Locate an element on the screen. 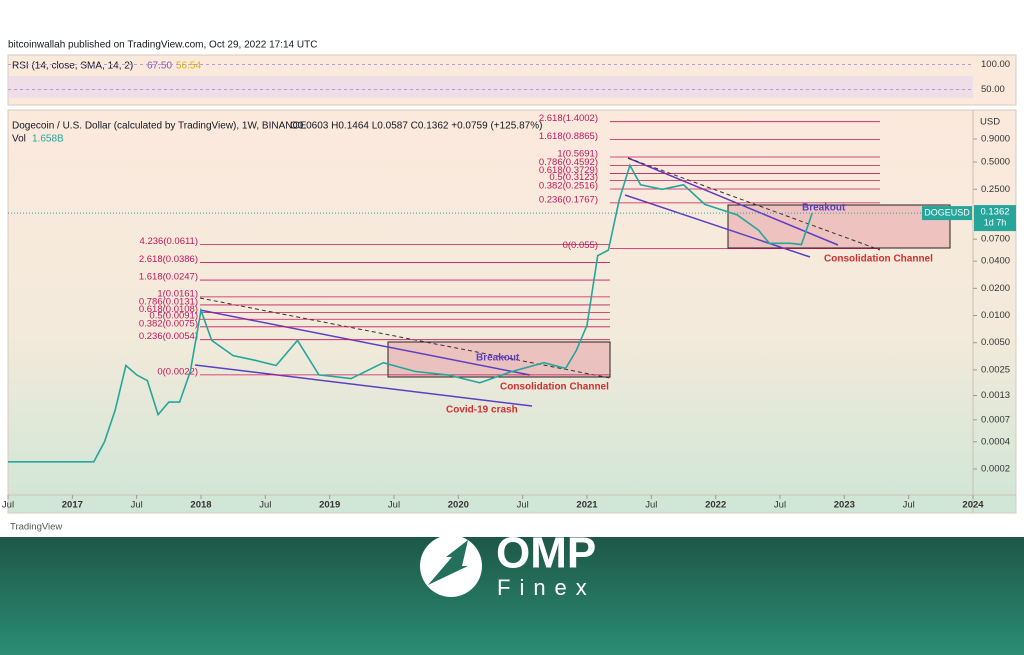 This screenshot has width=1024, height=655. fib-label: 0.5(0.3123) is located at coordinates (573, 177).